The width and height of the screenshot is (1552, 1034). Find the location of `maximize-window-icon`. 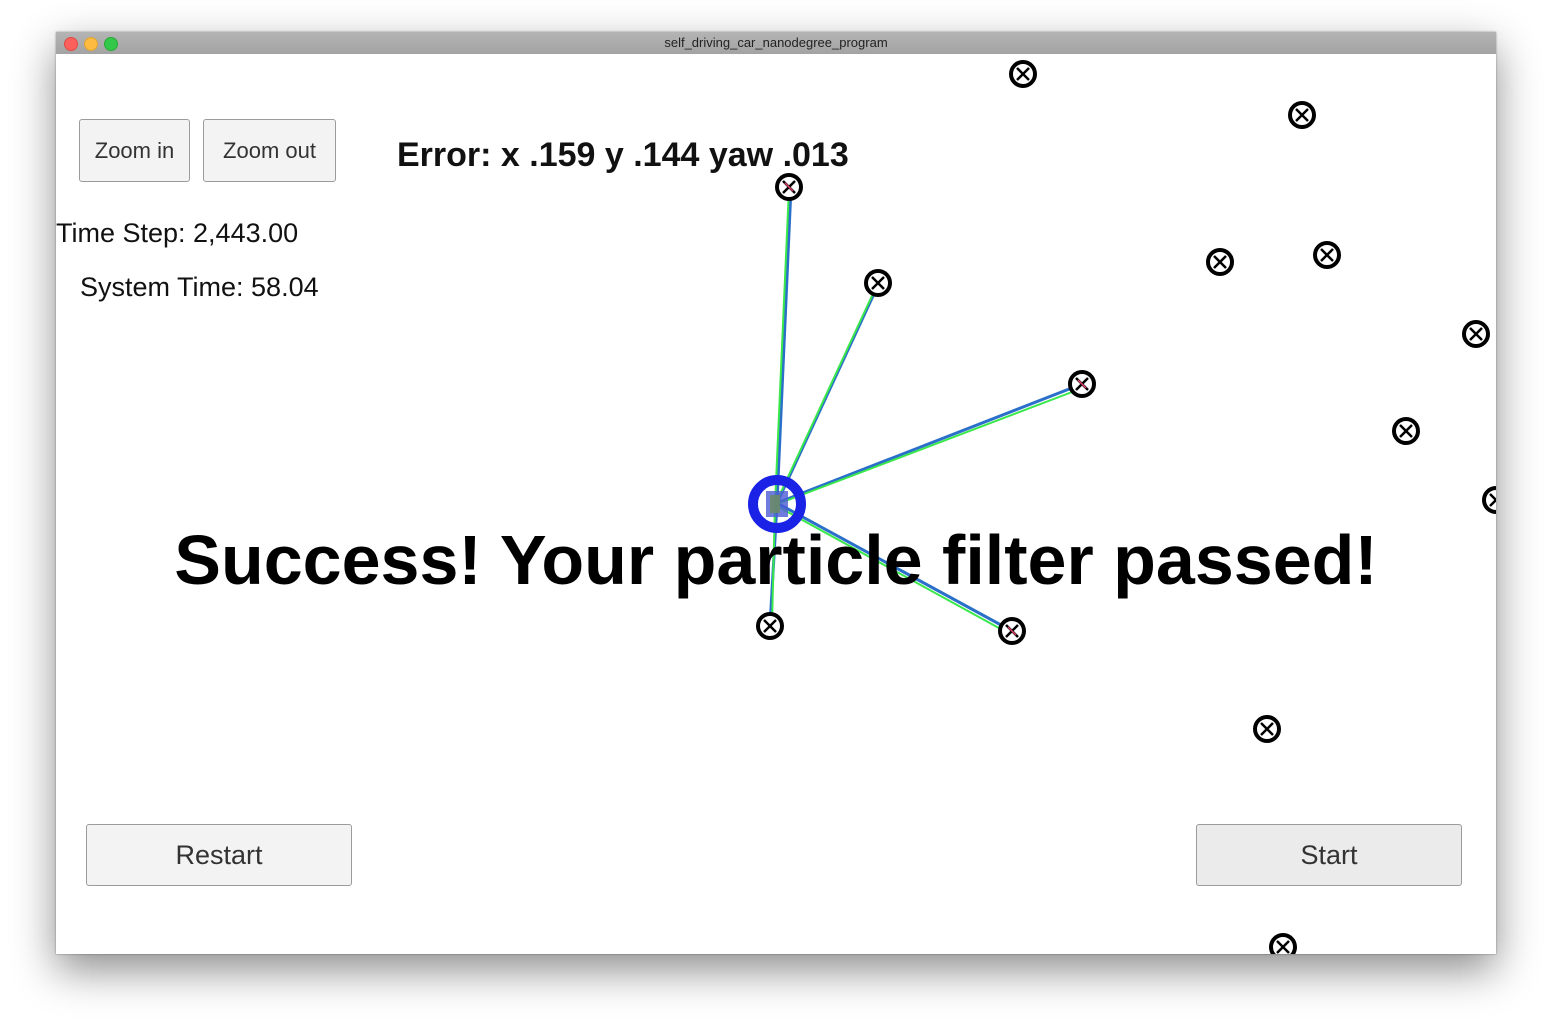

maximize-window-icon is located at coordinates (111, 44).